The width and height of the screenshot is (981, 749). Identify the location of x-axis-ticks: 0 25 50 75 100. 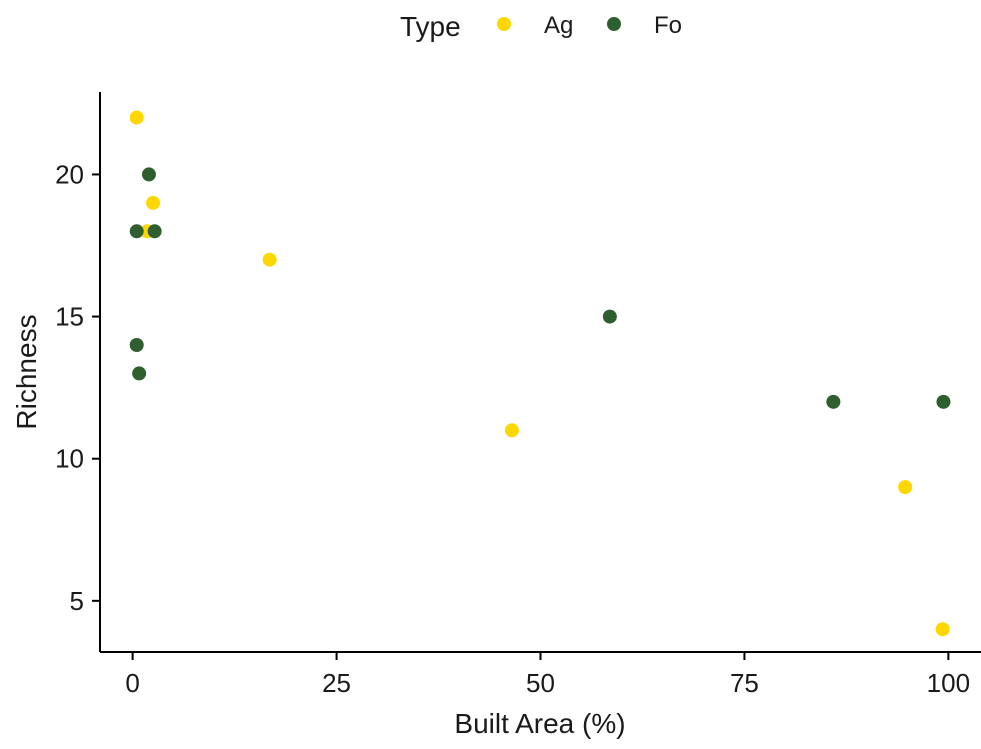
(547, 675).